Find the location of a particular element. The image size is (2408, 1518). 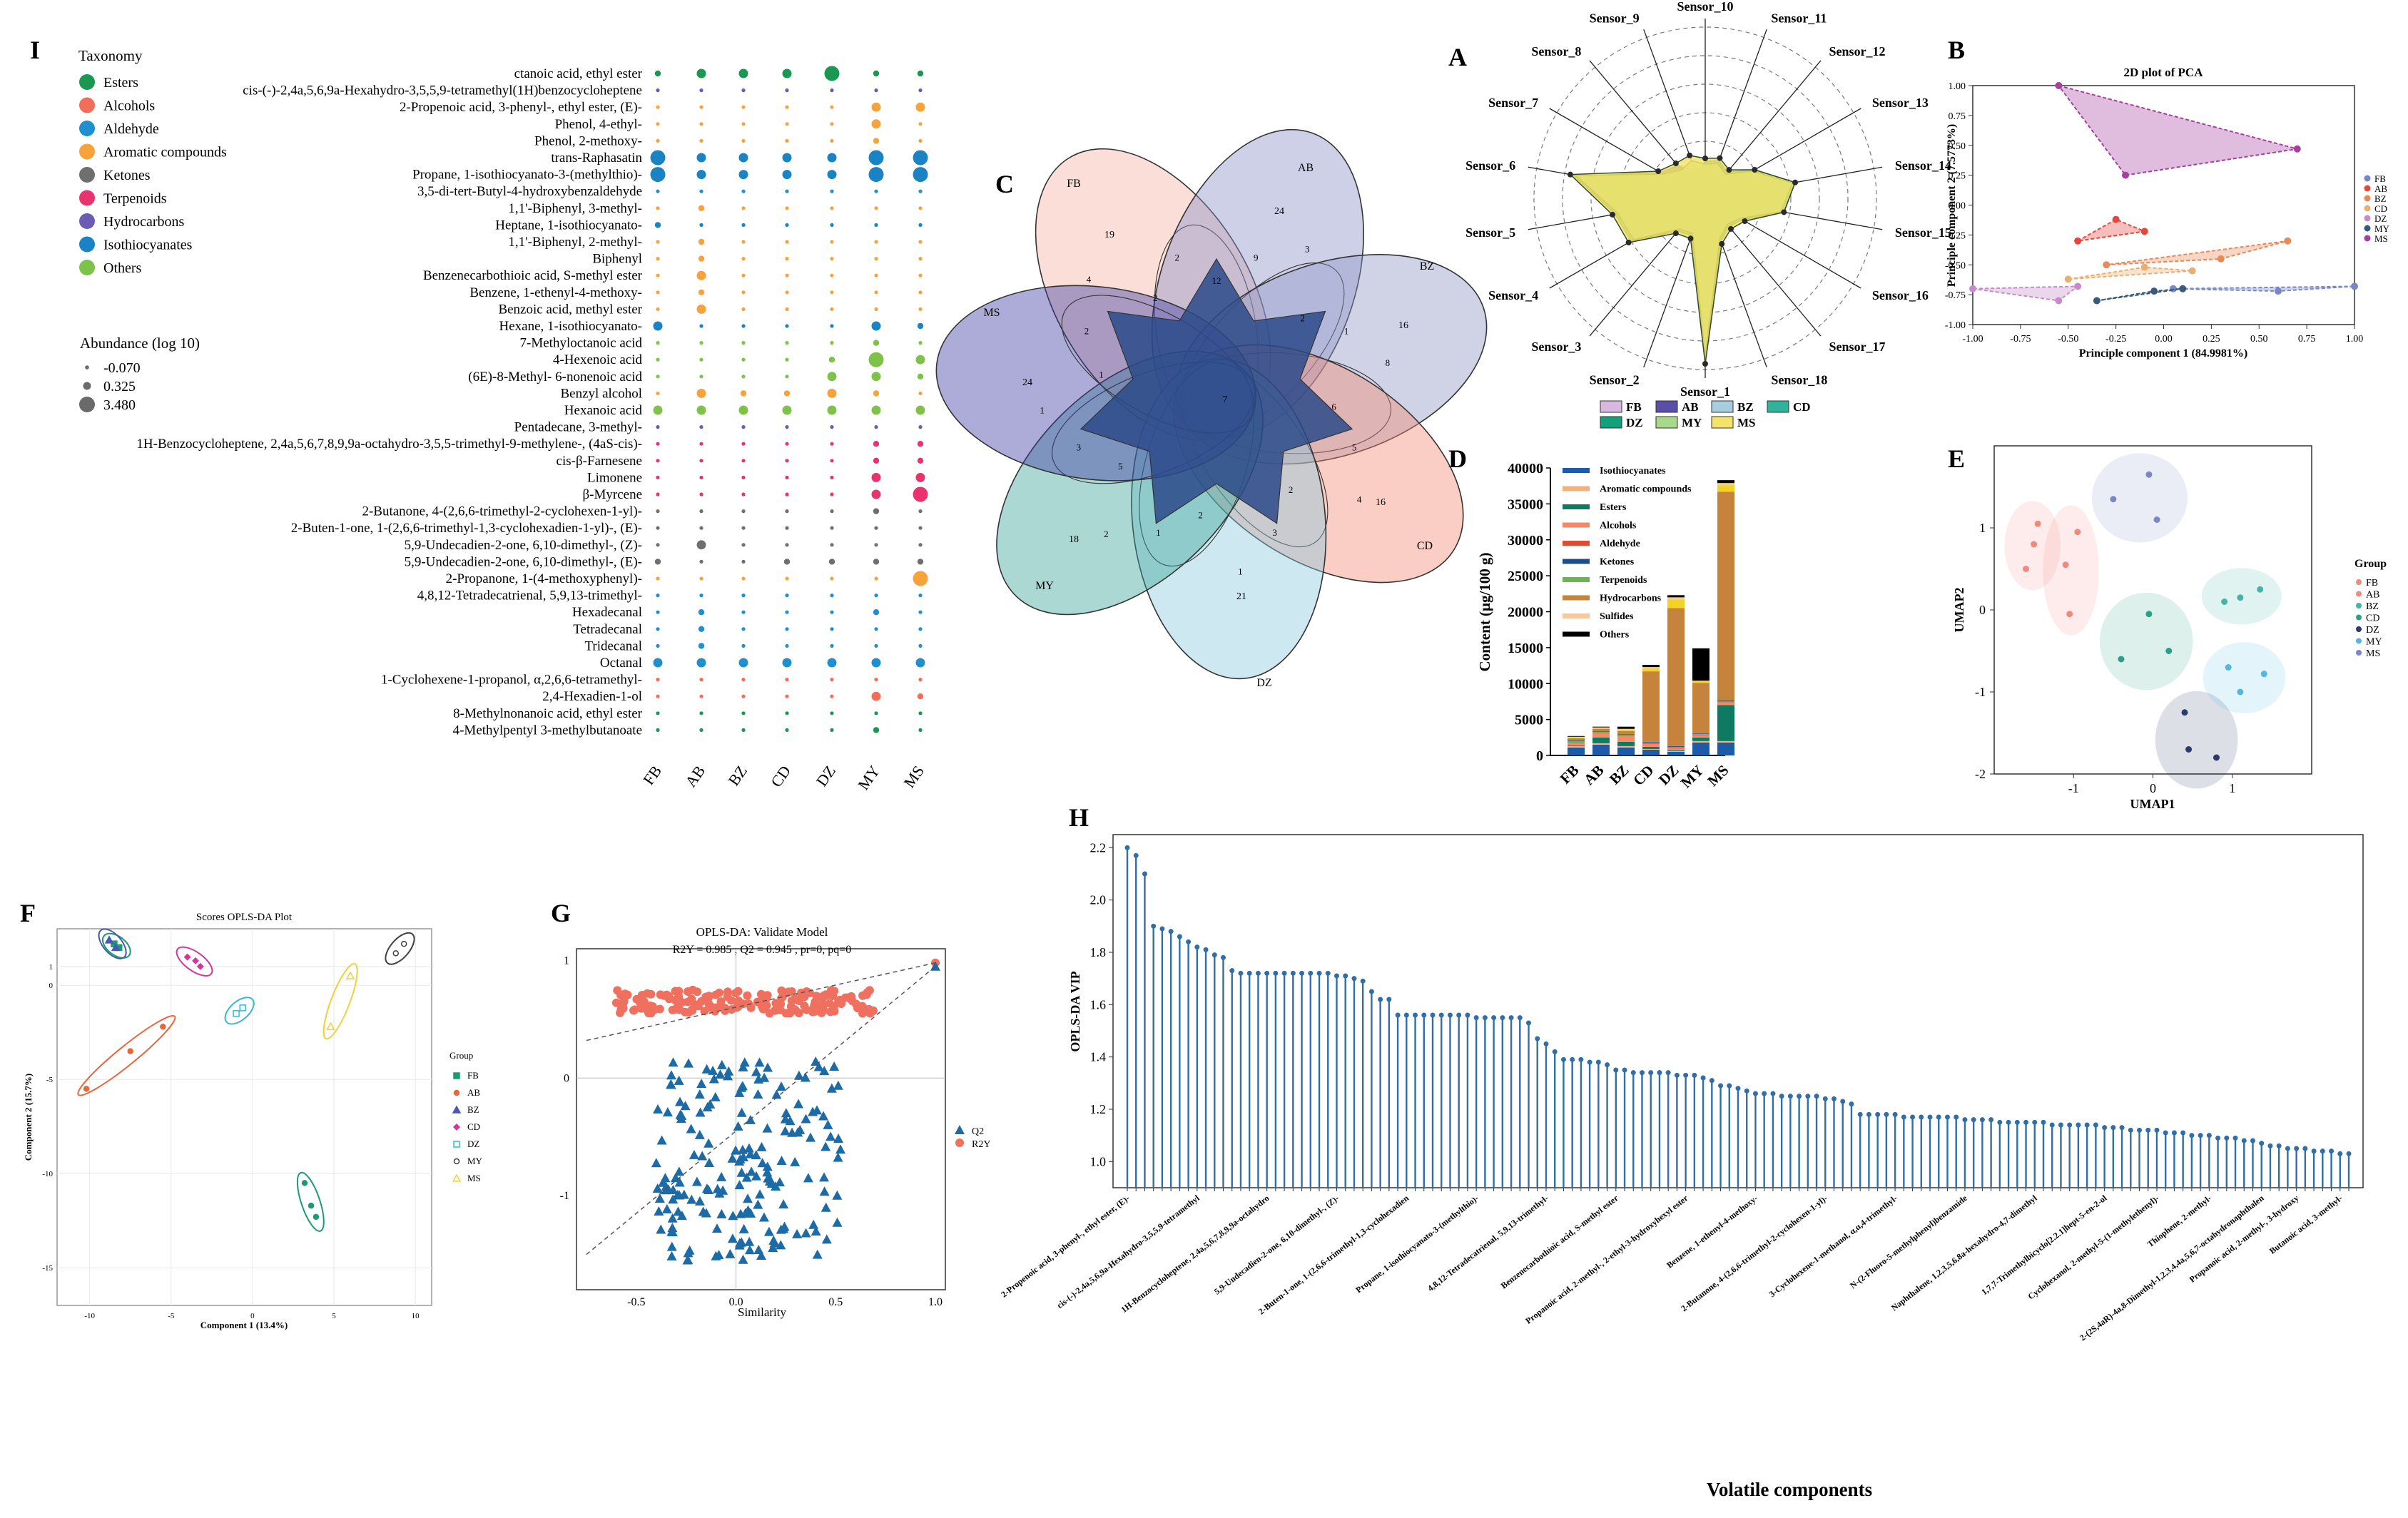

size-legend-circle is located at coordinates (87, 386).